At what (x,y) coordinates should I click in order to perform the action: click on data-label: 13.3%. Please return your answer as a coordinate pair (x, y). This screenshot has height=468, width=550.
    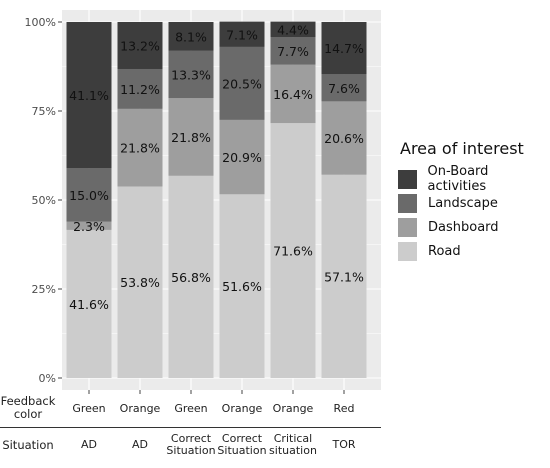
    Looking at the image, I should click on (191, 75).